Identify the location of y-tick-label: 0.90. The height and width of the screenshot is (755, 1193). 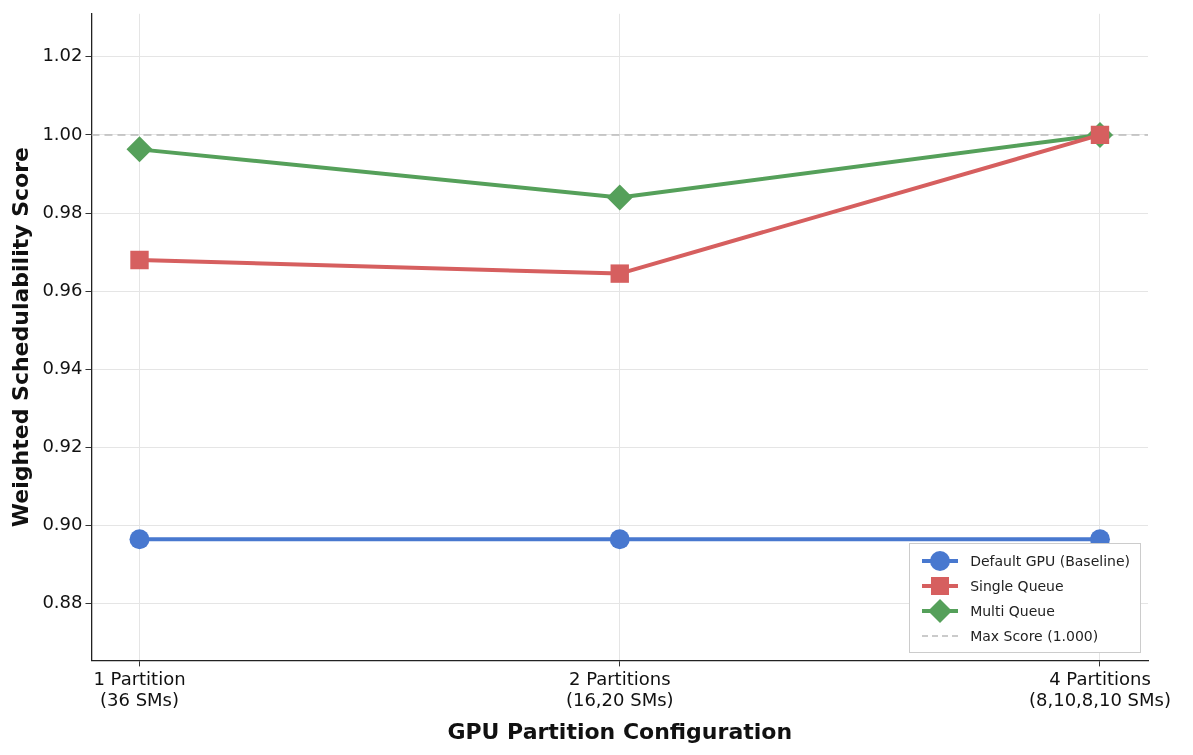
(62, 524).